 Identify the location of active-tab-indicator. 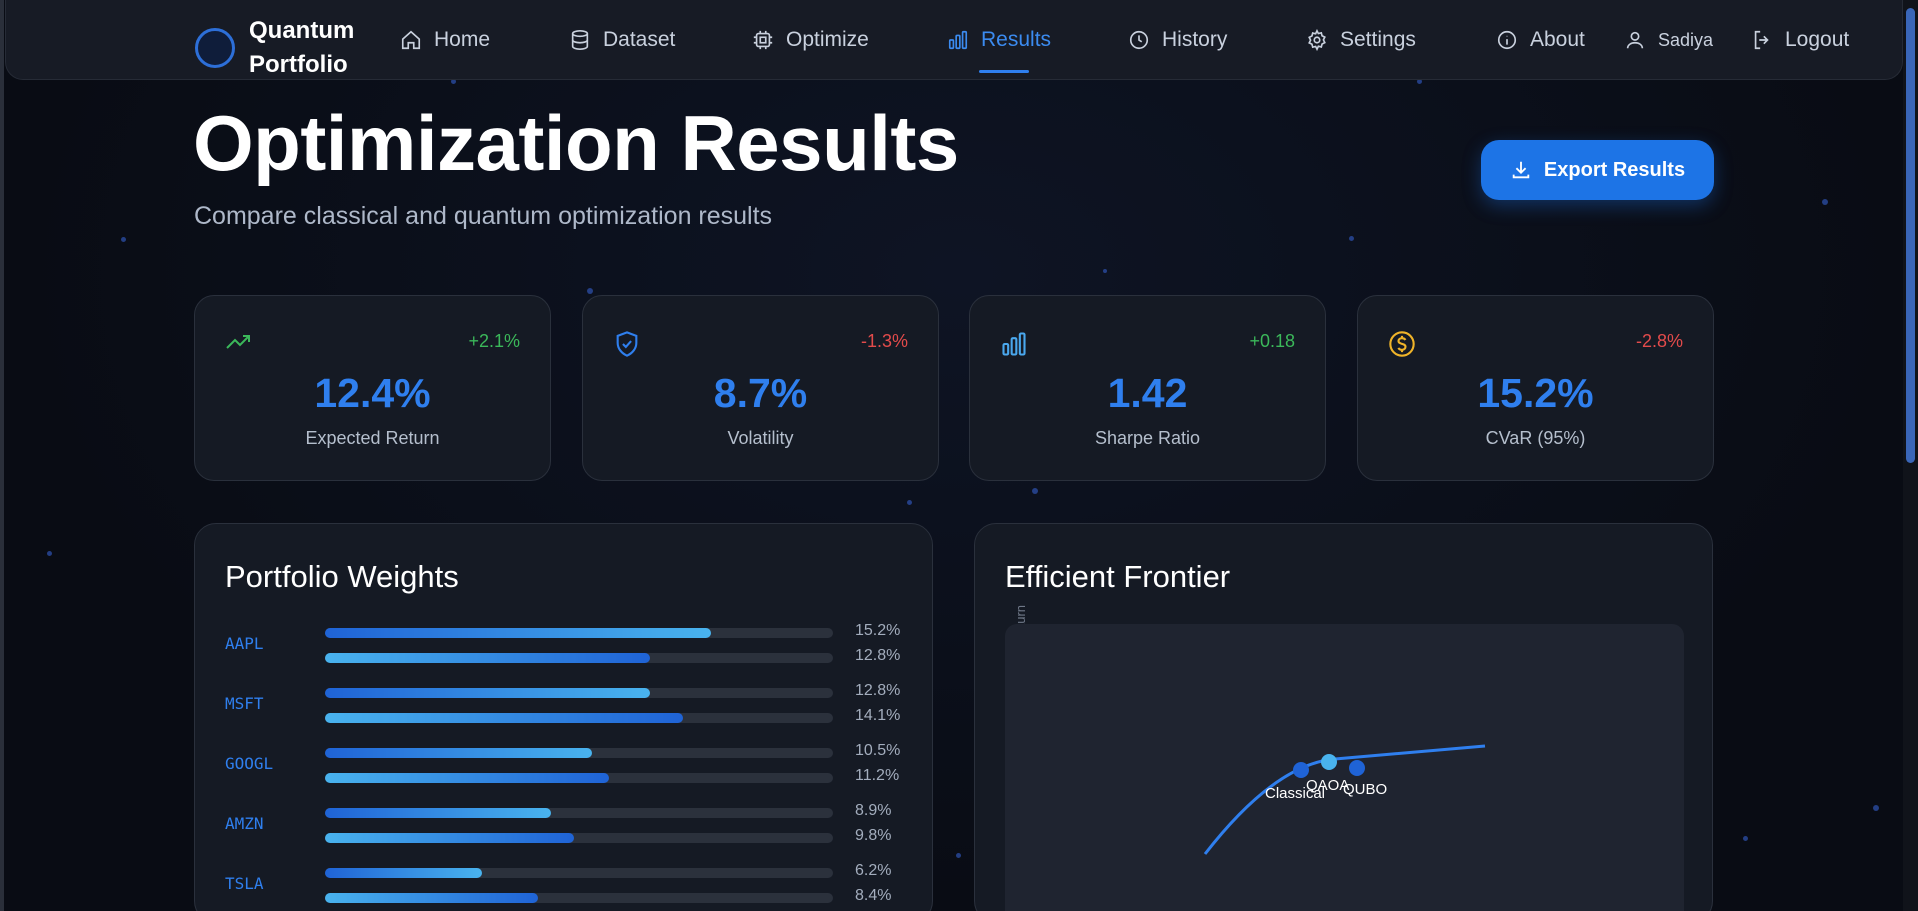
(1004, 71).